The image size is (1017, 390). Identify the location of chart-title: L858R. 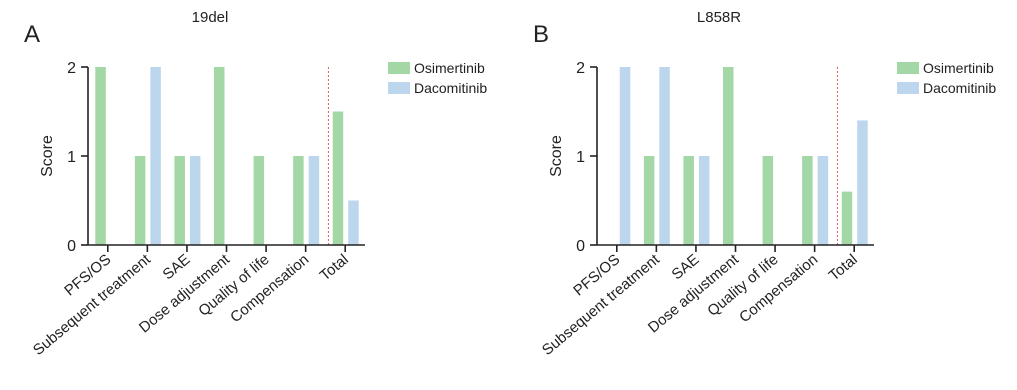
(719, 17).